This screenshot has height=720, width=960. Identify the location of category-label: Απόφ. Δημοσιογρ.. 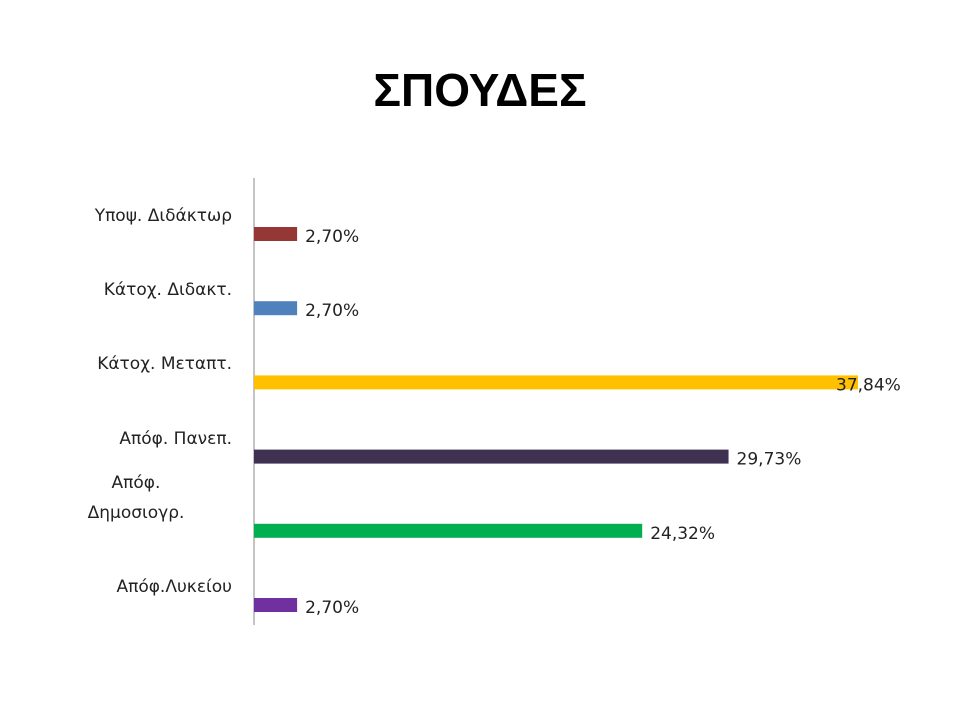
(136, 497).